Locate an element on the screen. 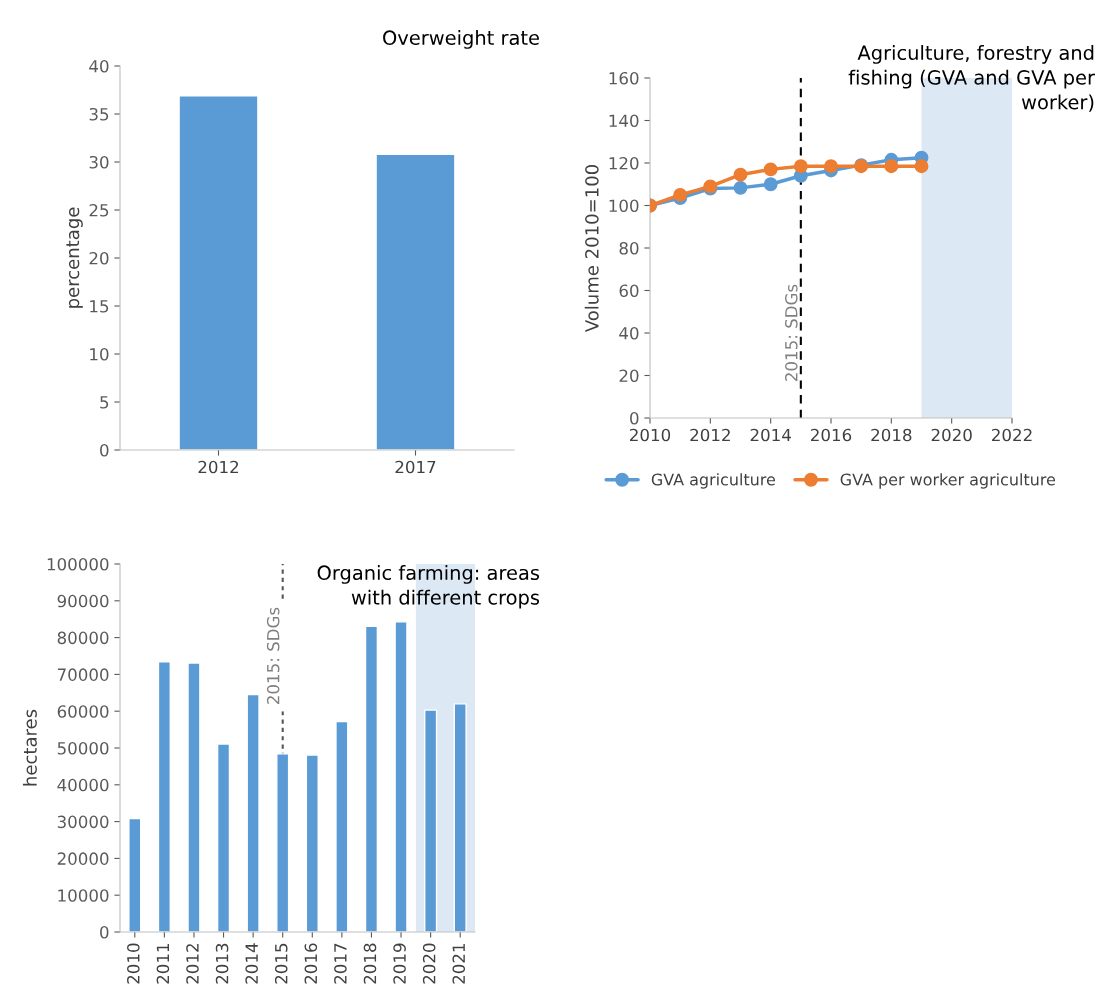 The image size is (1111, 1008). y-tick-label: 15 is located at coordinates (99, 306).